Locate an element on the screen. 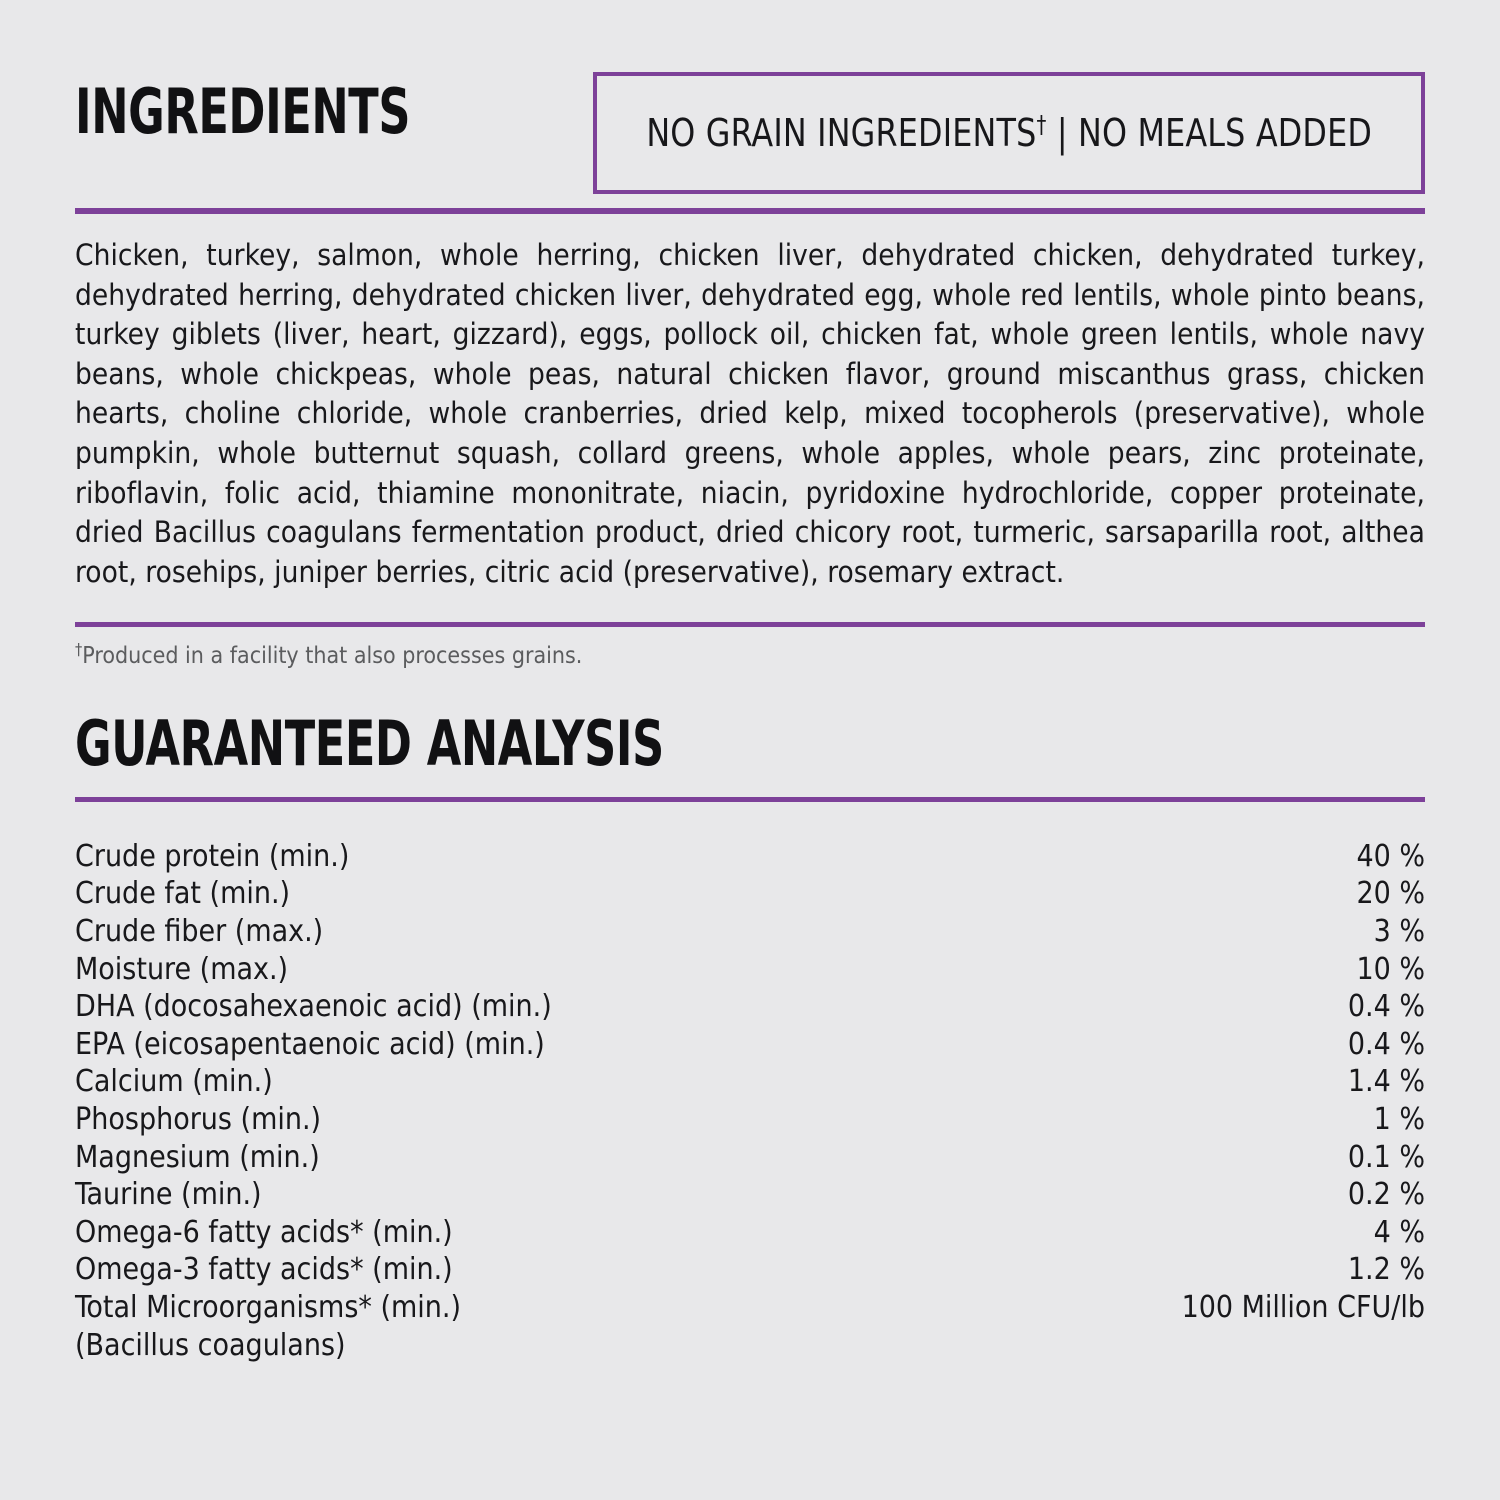  table-row: Phosphorus (min.) 1 % is located at coordinates (750, 1120).